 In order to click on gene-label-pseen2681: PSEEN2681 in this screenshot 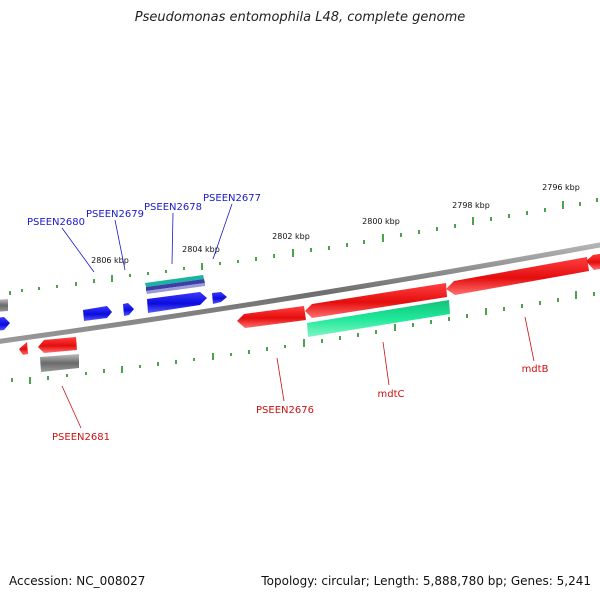, I will do `click(81, 437)`.